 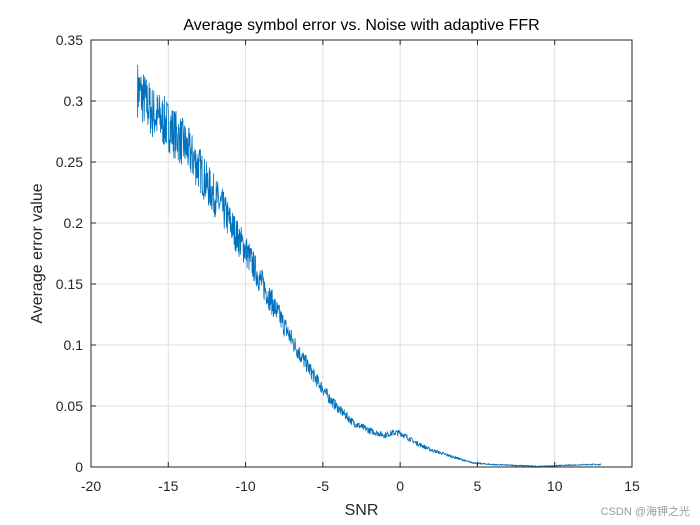 I want to click on y-axis-label: Average error value, so click(x=37, y=253).